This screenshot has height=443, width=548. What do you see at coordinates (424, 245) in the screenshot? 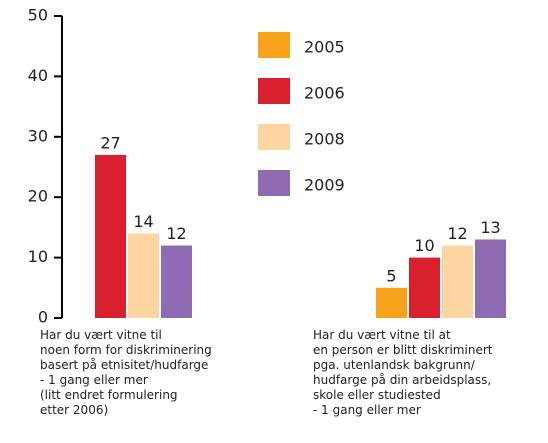
I see `value-label: 10` at bounding box center [424, 245].